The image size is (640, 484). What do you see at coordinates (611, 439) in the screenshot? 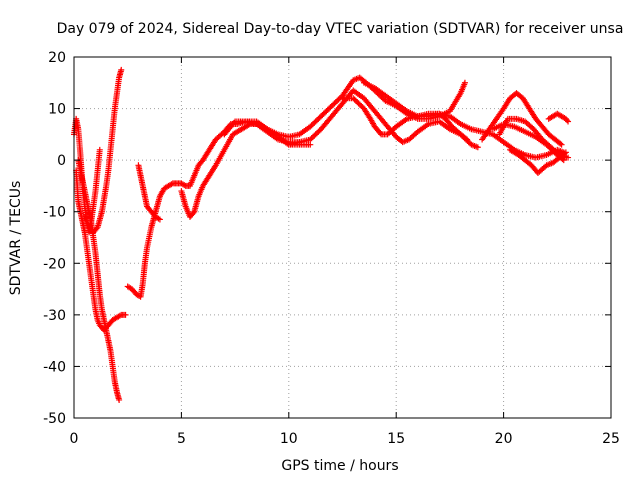
I see `x-tick-label: 25` at bounding box center [611, 439].